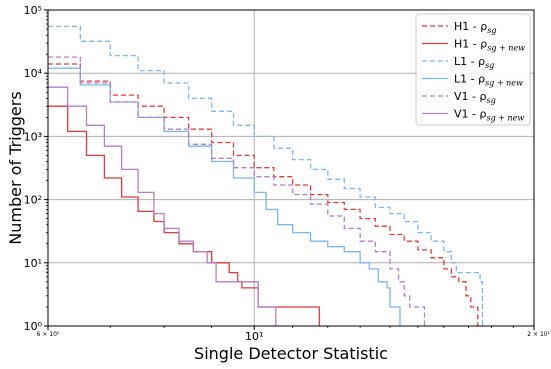  Describe the element at coordinates (254, 336) in the screenshot. I see `x-tick-label: 10¹` at that location.